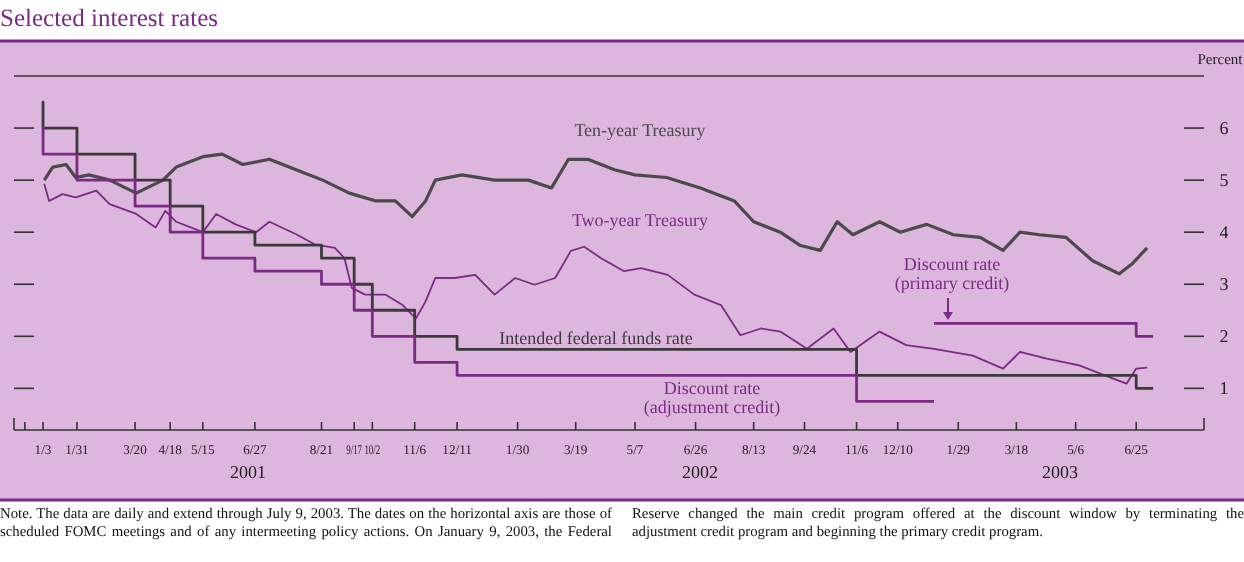 The height and width of the screenshot is (562, 1244). I want to click on text: 2003, so click(1060, 472).